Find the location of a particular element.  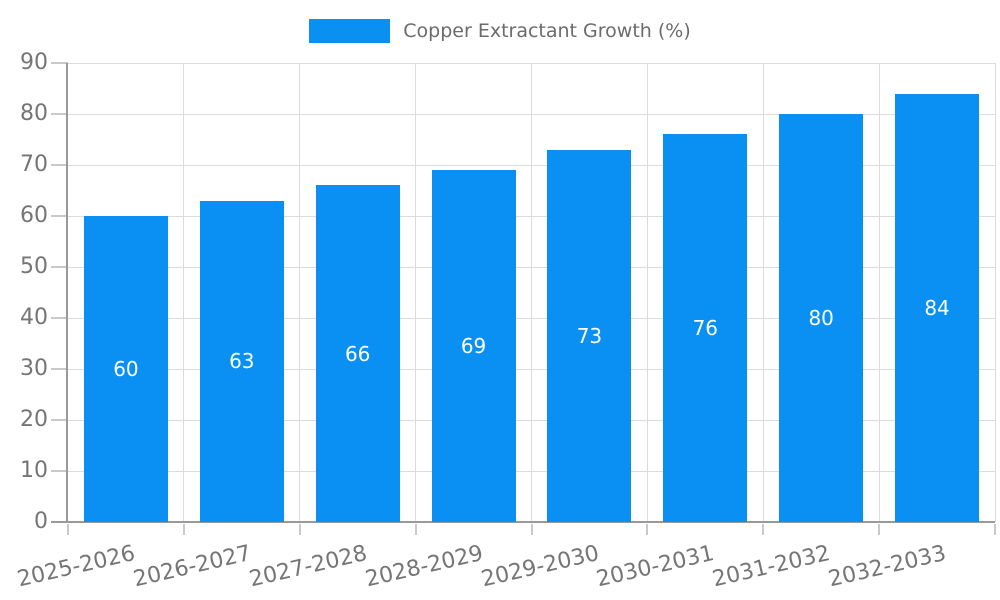

y-tick-label: 60 is located at coordinates (34, 215).